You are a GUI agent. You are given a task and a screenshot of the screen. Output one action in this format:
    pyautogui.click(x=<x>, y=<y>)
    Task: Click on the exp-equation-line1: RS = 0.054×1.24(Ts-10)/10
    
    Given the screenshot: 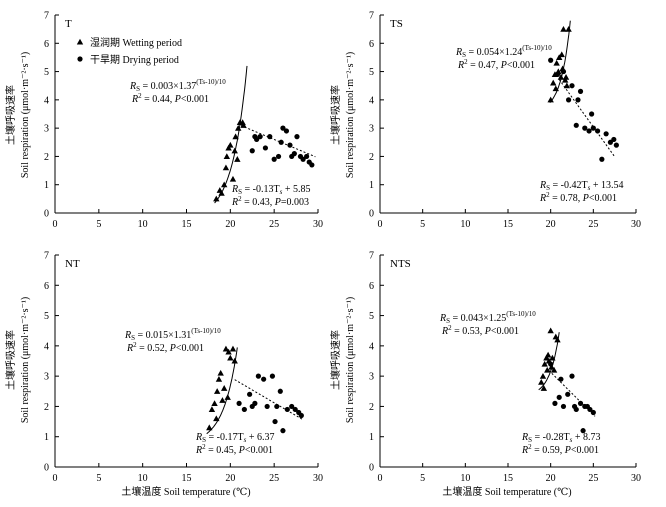 What is the action you would take?
    pyautogui.click(x=503, y=51)
    